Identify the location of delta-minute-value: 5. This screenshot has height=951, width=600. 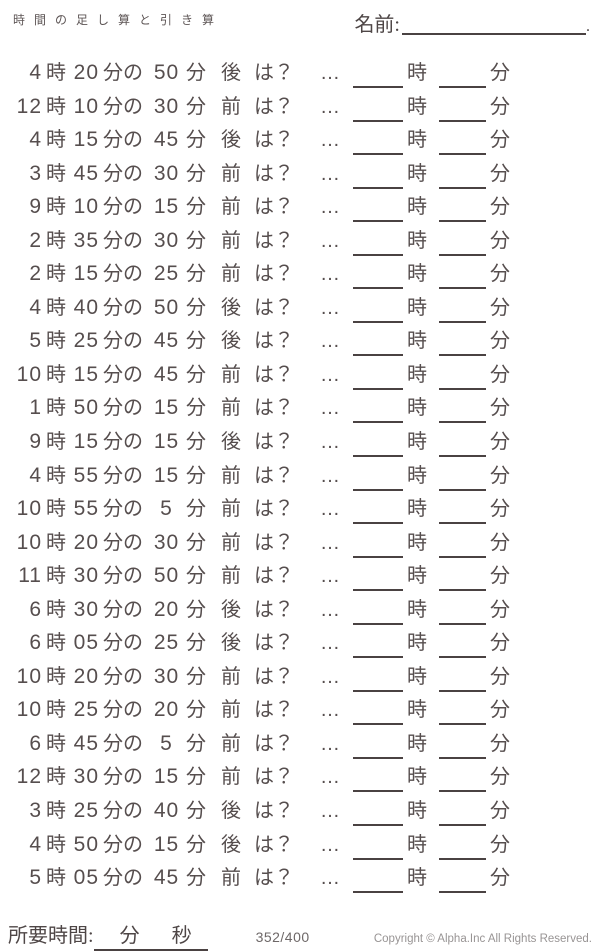
(166, 509).